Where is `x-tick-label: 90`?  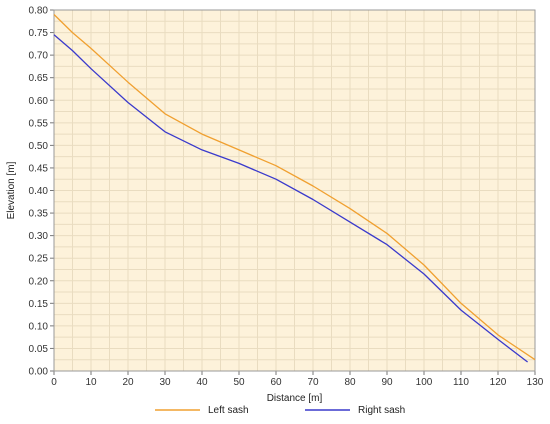 x-tick-label: 90 is located at coordinates (387, 382).